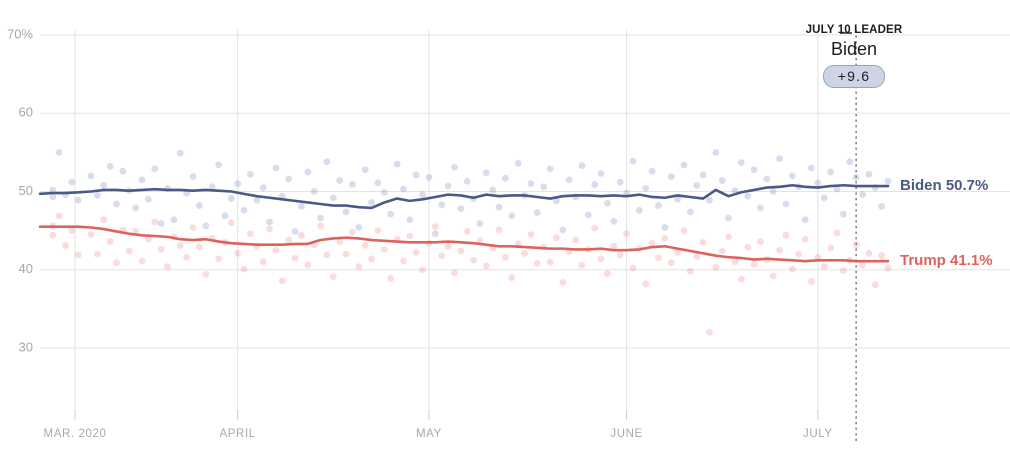 Image resolution: width=1010 pixels, height=454 pixels. I want to click on y-axis-tick-label: 70%, so click(20, 33).